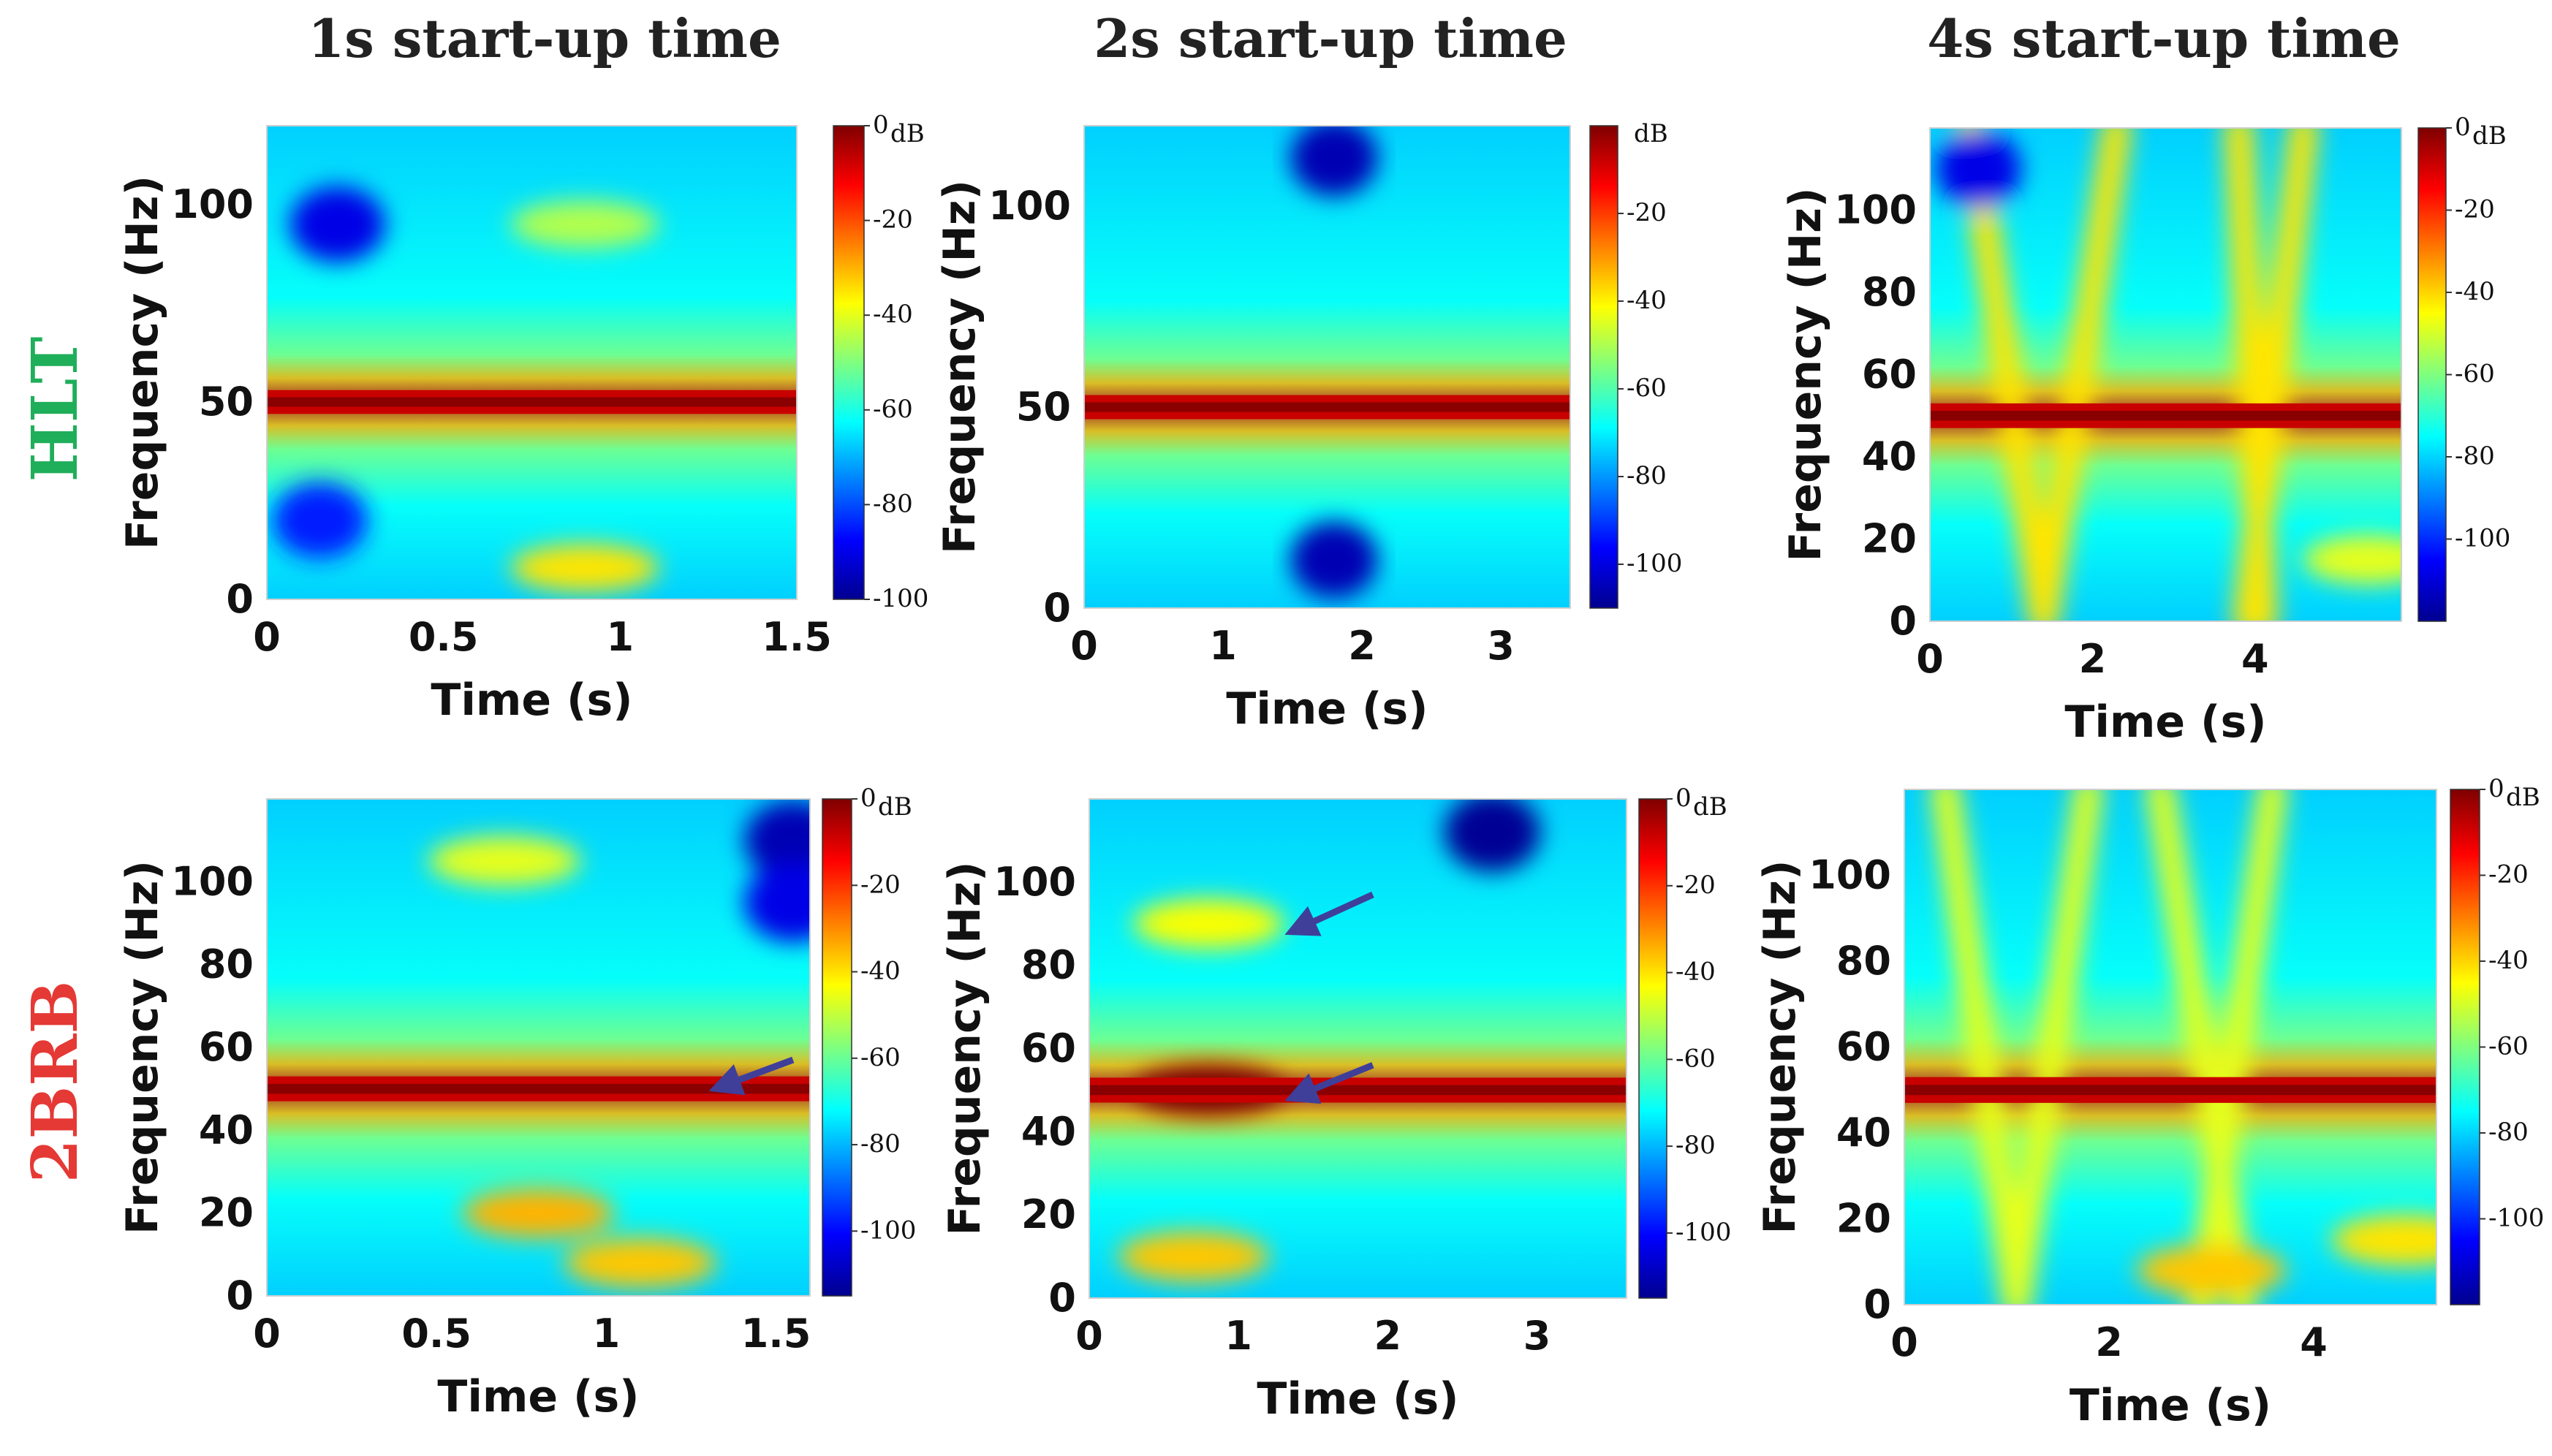  I want to click on colorbar-tick-label: -60, so click(880, 1057).